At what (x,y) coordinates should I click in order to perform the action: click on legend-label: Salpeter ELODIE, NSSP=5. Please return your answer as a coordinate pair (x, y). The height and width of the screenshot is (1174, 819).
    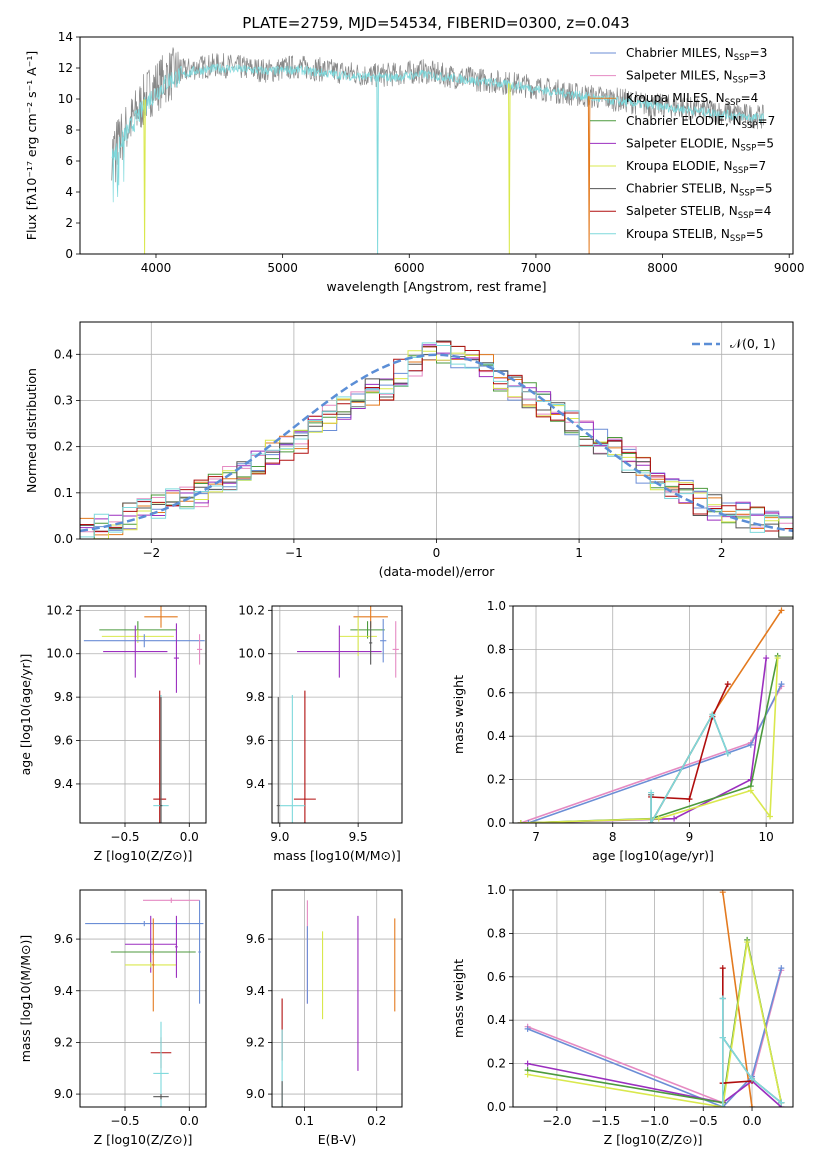
    Looking at the image, I should click on (700, 144).